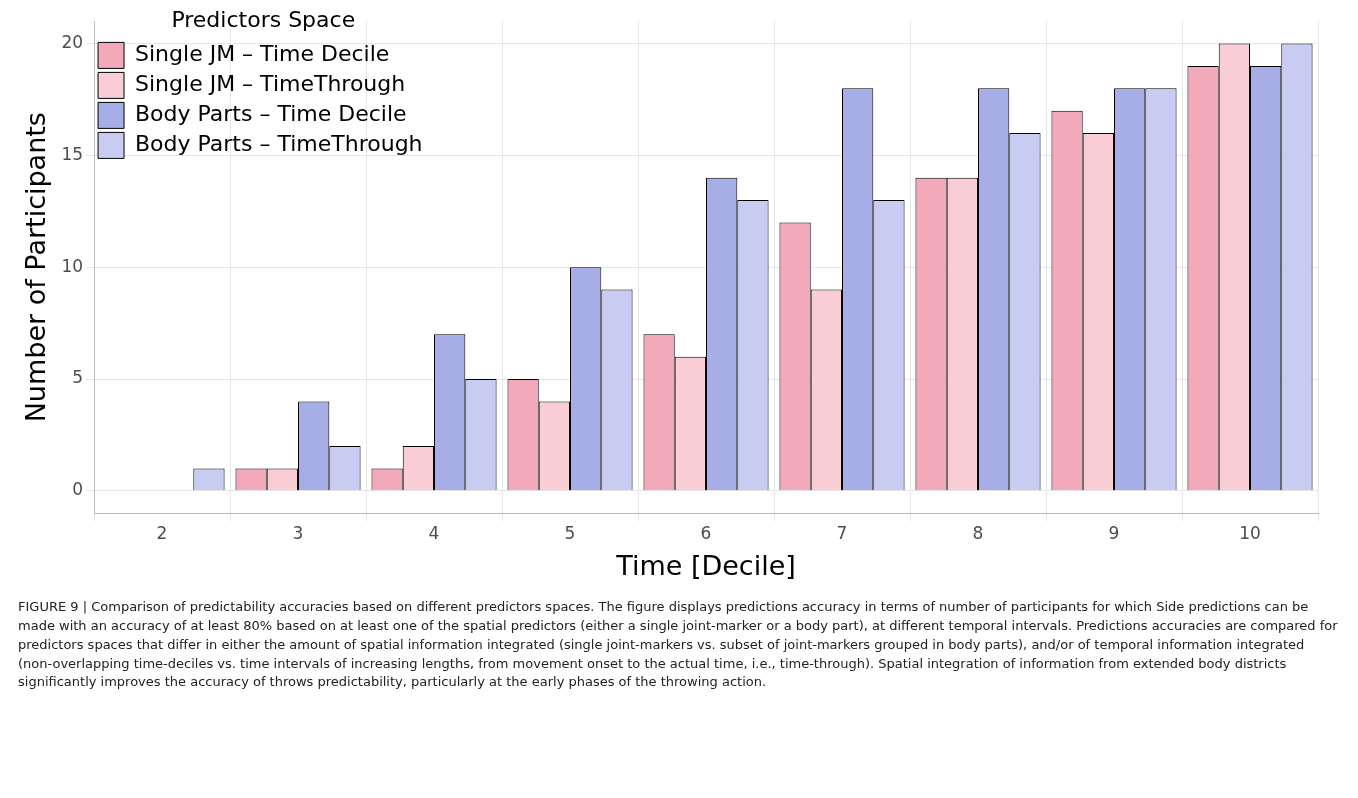  Describe the element at coordinates (434, 532) in the screenshot. I see `x-tick-label: 4` at that location.